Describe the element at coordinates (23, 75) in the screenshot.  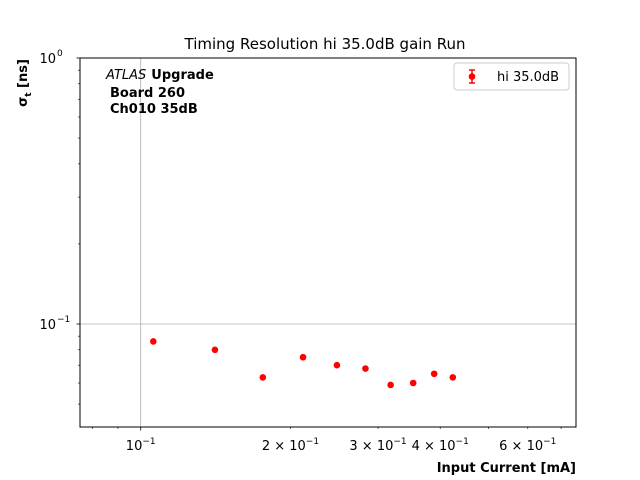
I see `y-axis-unit: [ns]` at that location.